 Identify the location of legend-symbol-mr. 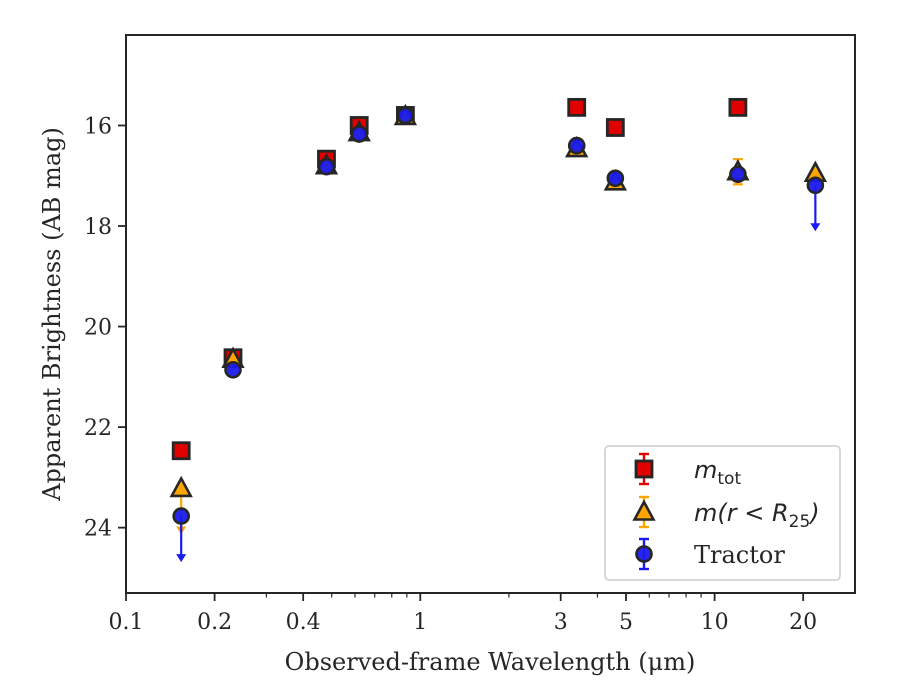
(644, 510).